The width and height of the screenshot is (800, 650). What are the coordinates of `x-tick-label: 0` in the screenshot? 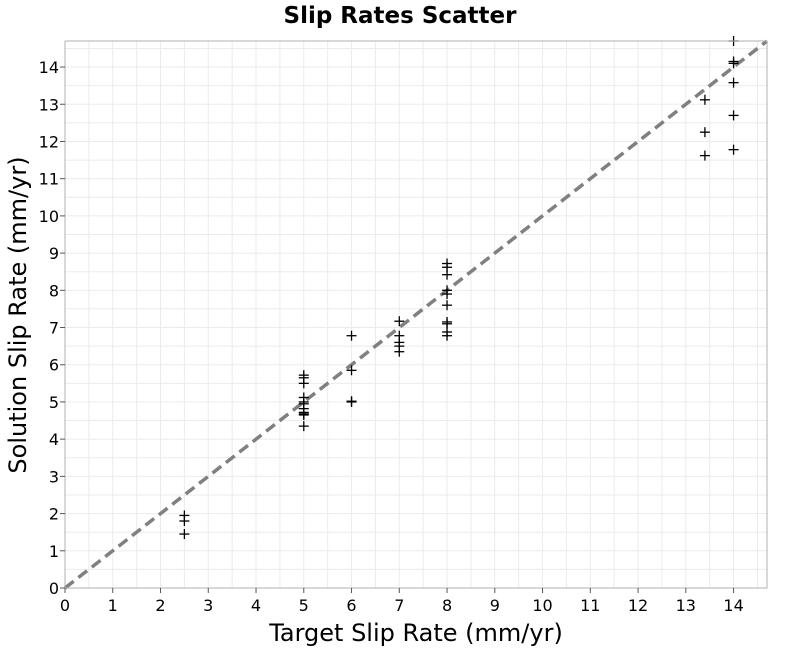 It's located at (65, 605).